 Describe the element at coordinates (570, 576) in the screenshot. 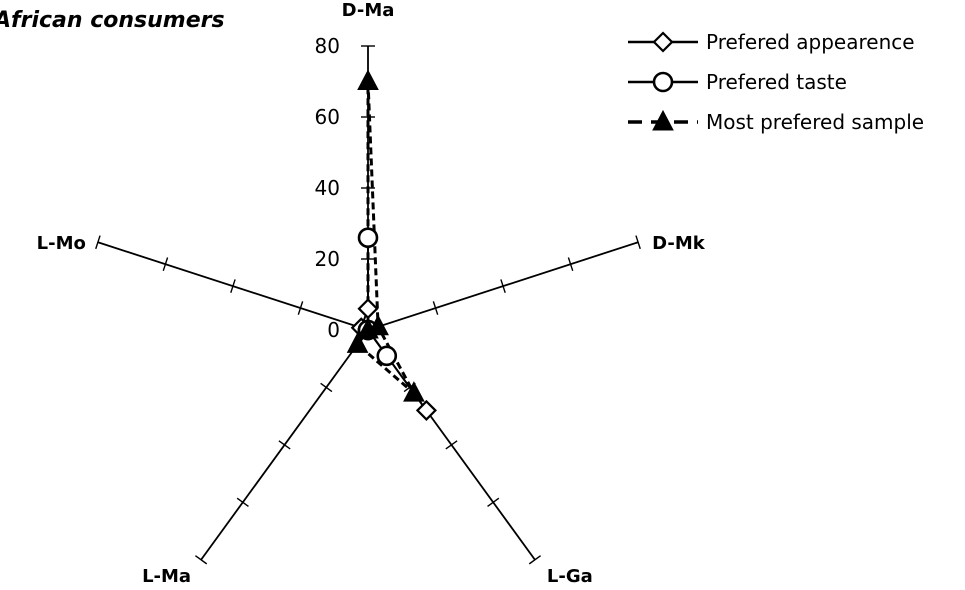

I see `category-label: L-Ga` at that location.